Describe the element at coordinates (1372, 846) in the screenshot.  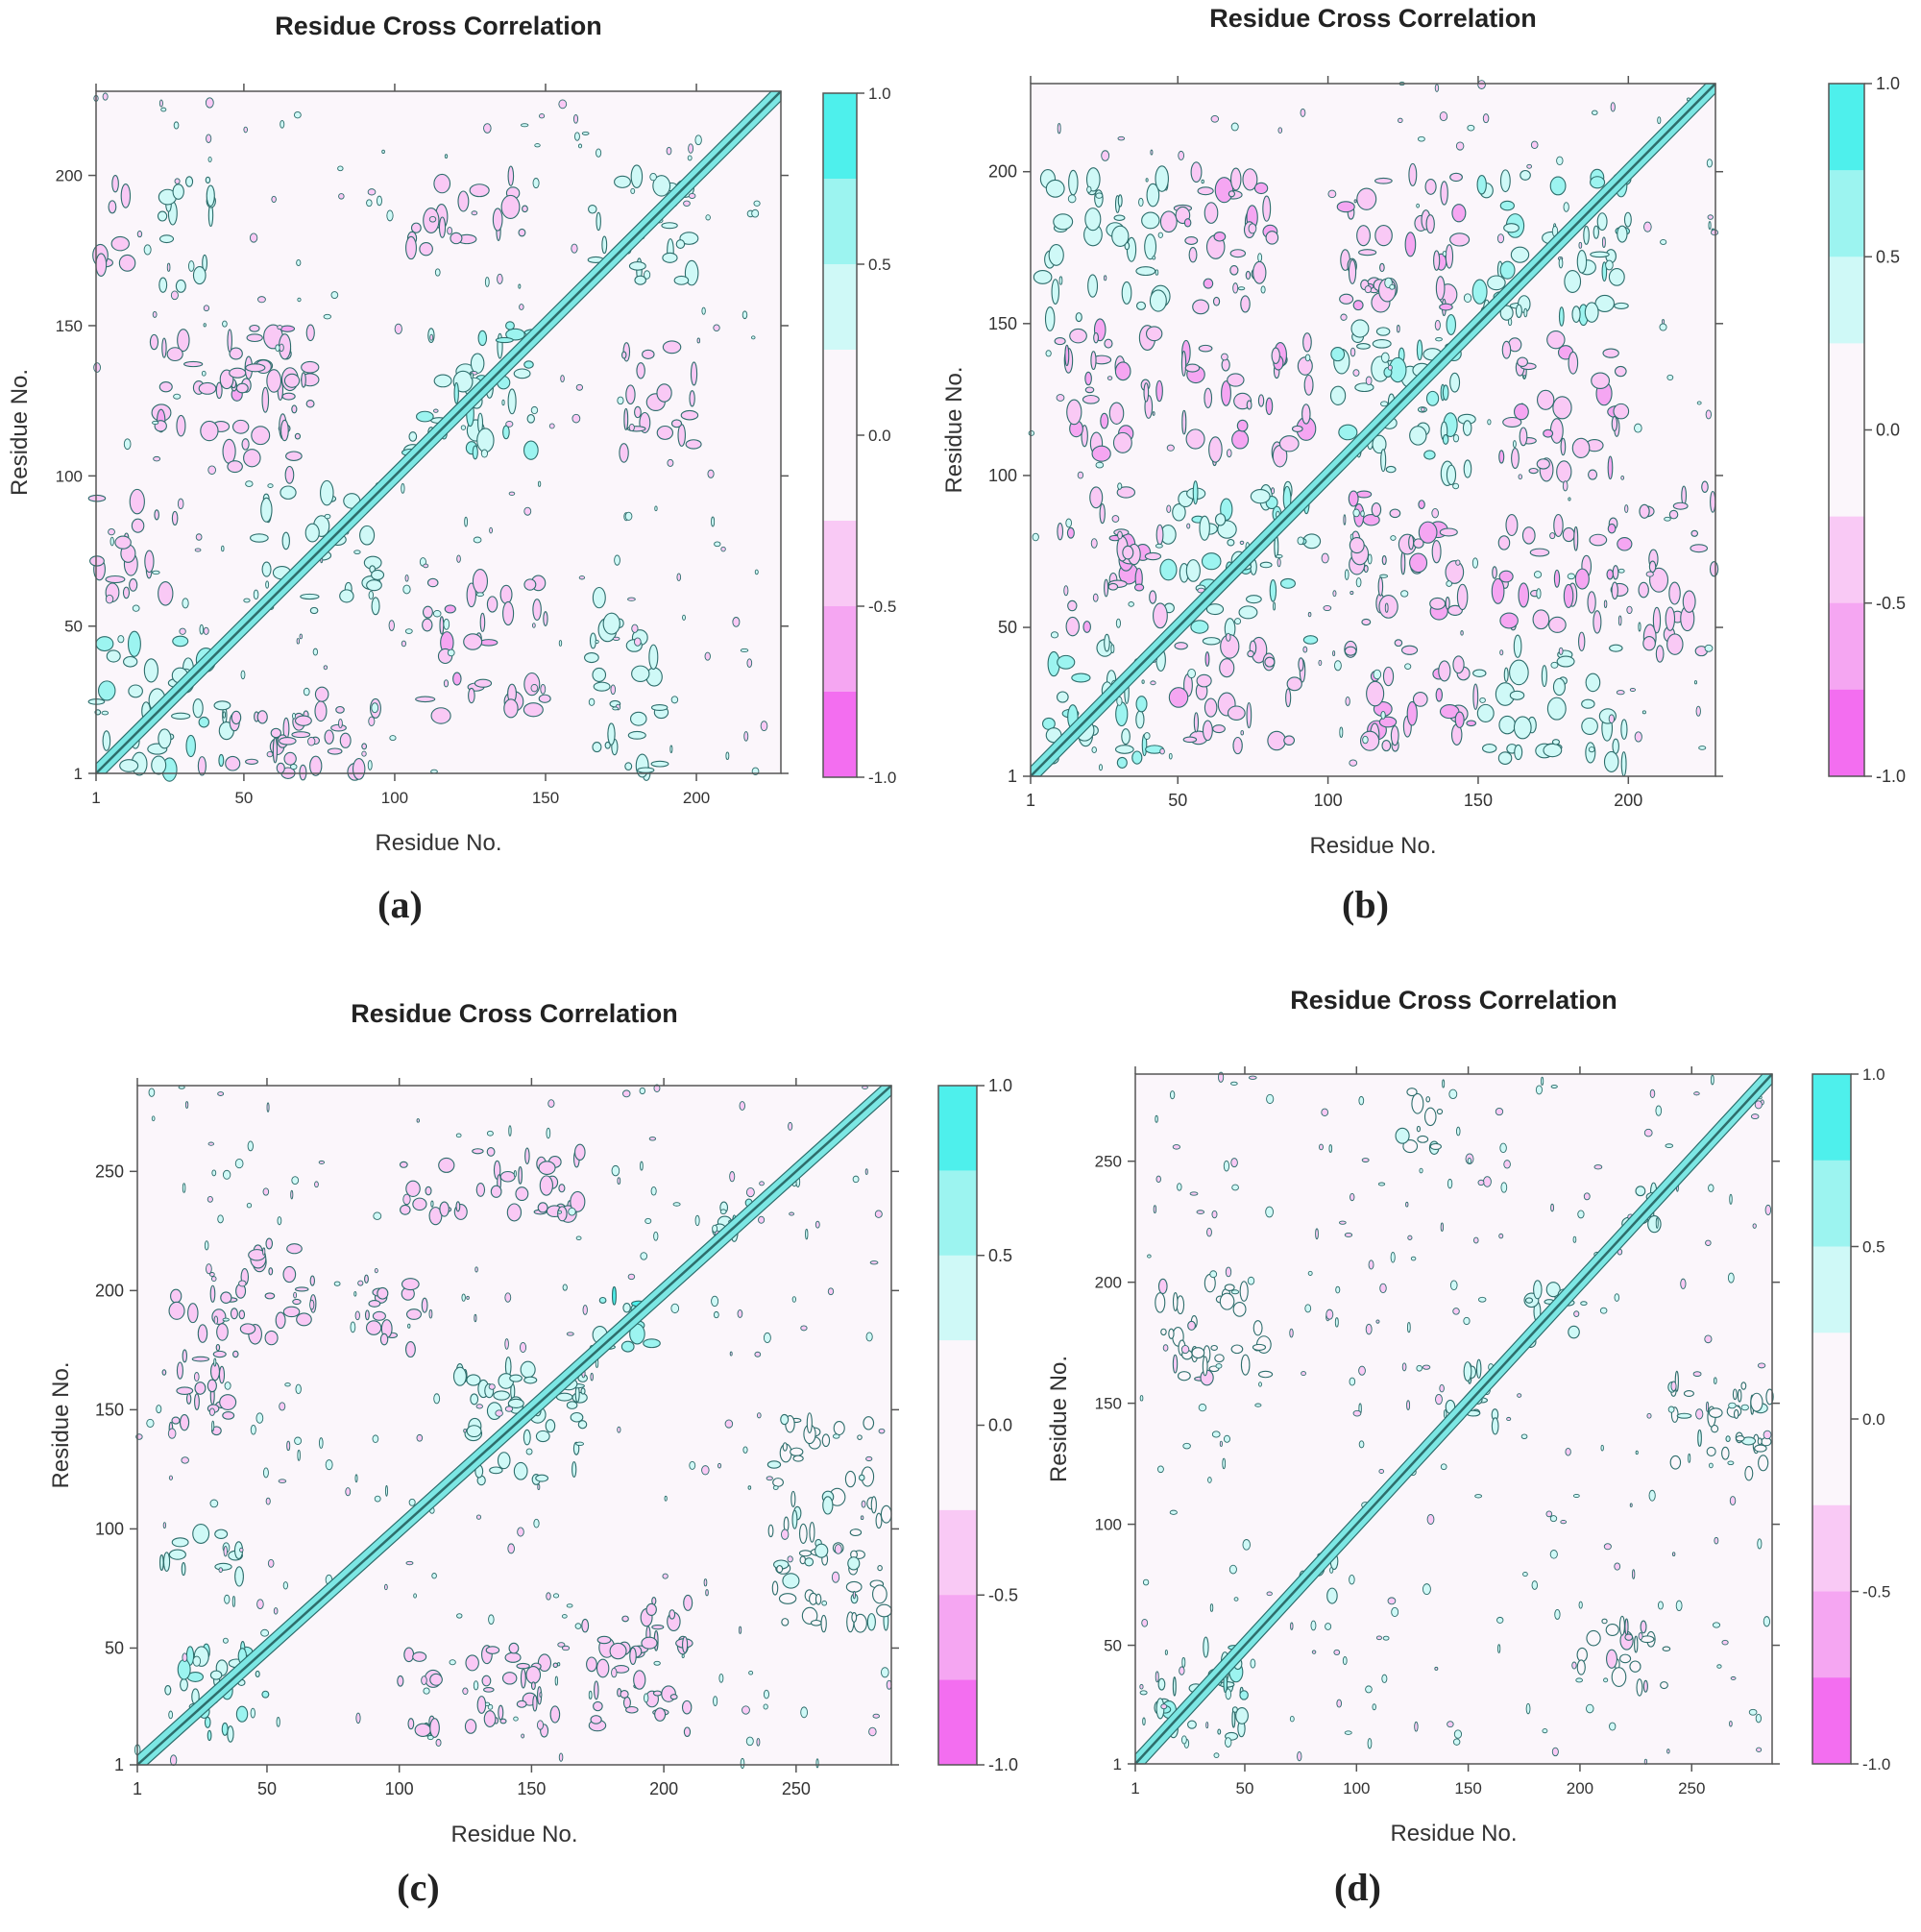
I see `x-axis-label: Residue No.` at that location.